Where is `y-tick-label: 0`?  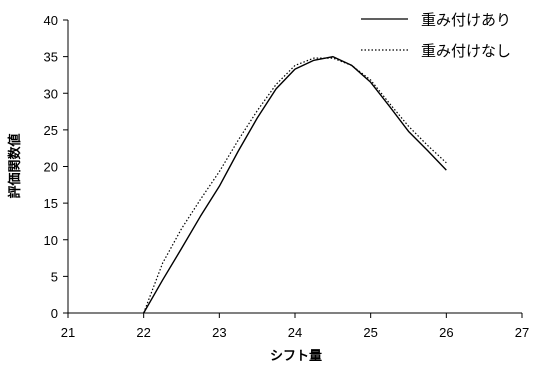 y-tick-label: 0 is located at coordinates (54, 313).